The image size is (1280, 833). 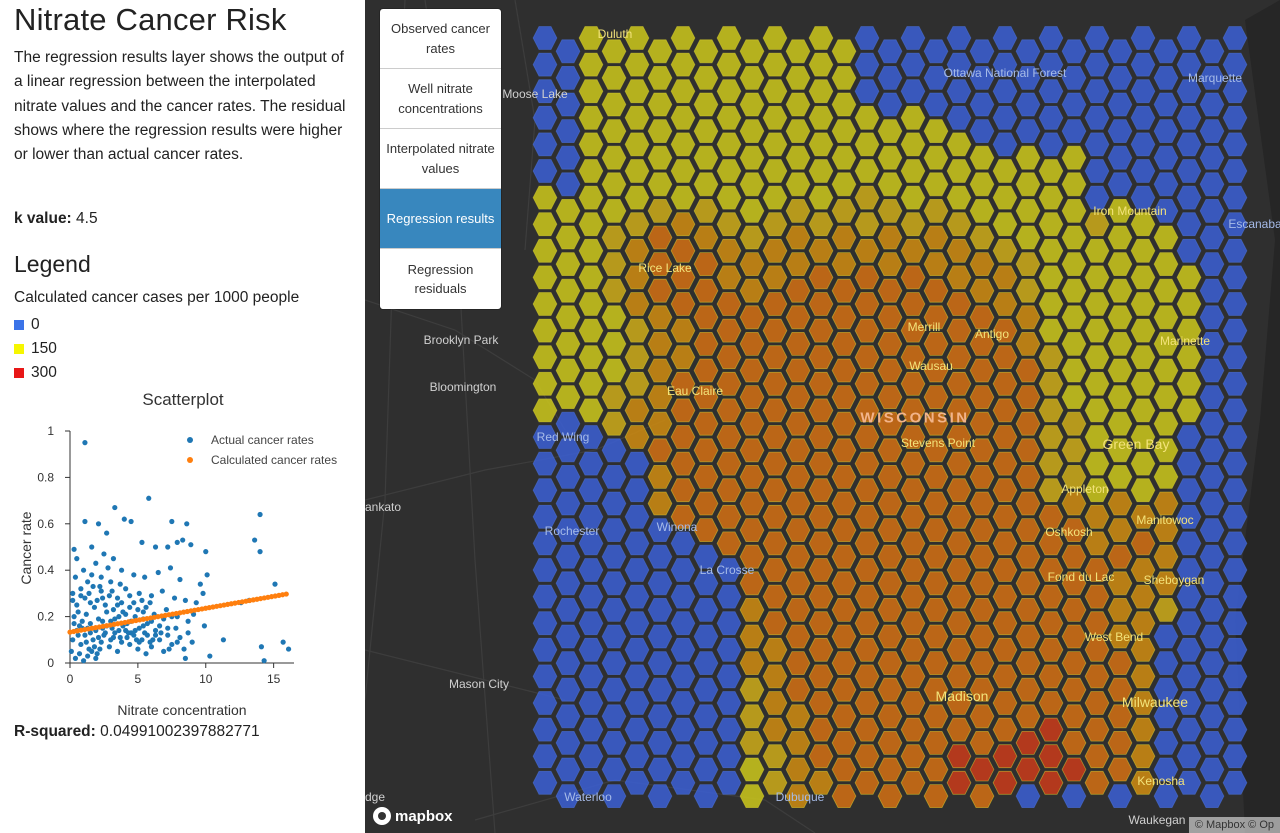 I want to click on mapbox-logo: mapbox, so click(x=413, y=816).